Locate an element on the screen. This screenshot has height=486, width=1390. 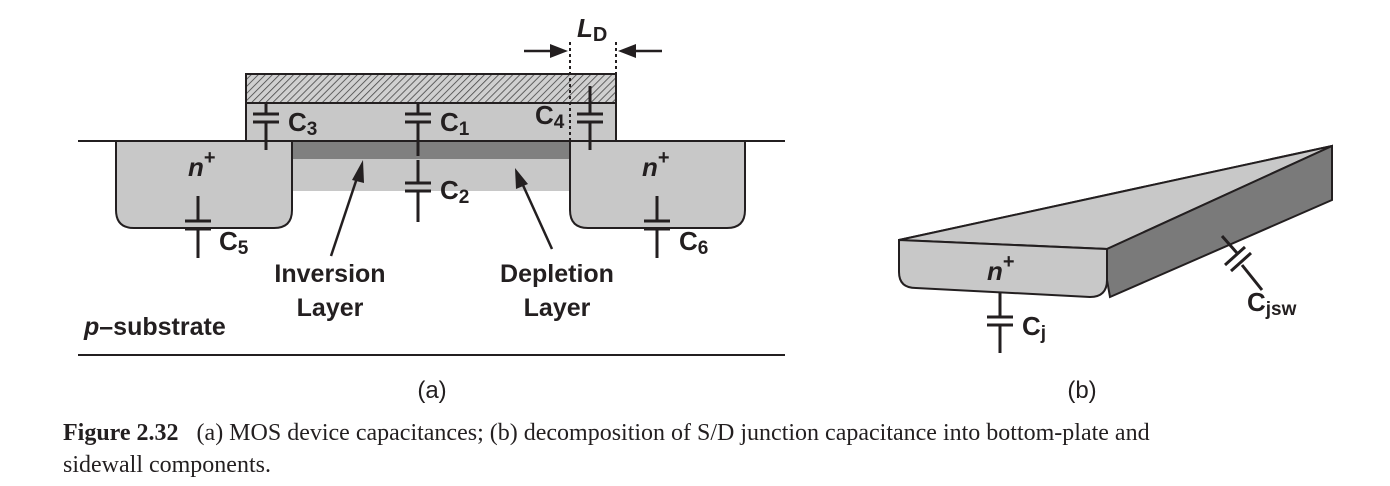
c2-label: C2 is located at coordinates (454, 191).